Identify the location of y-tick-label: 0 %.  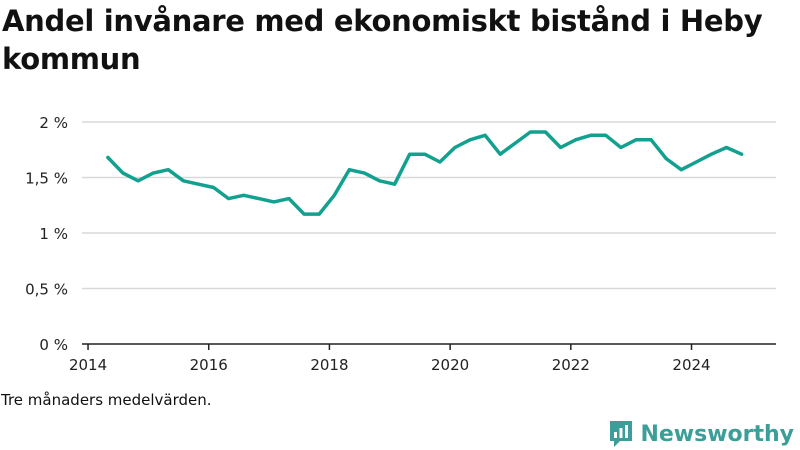
(53, 345).